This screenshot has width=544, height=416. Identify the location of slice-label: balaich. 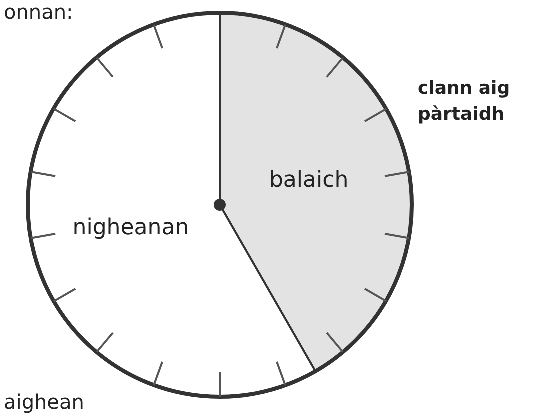
(309, 180).